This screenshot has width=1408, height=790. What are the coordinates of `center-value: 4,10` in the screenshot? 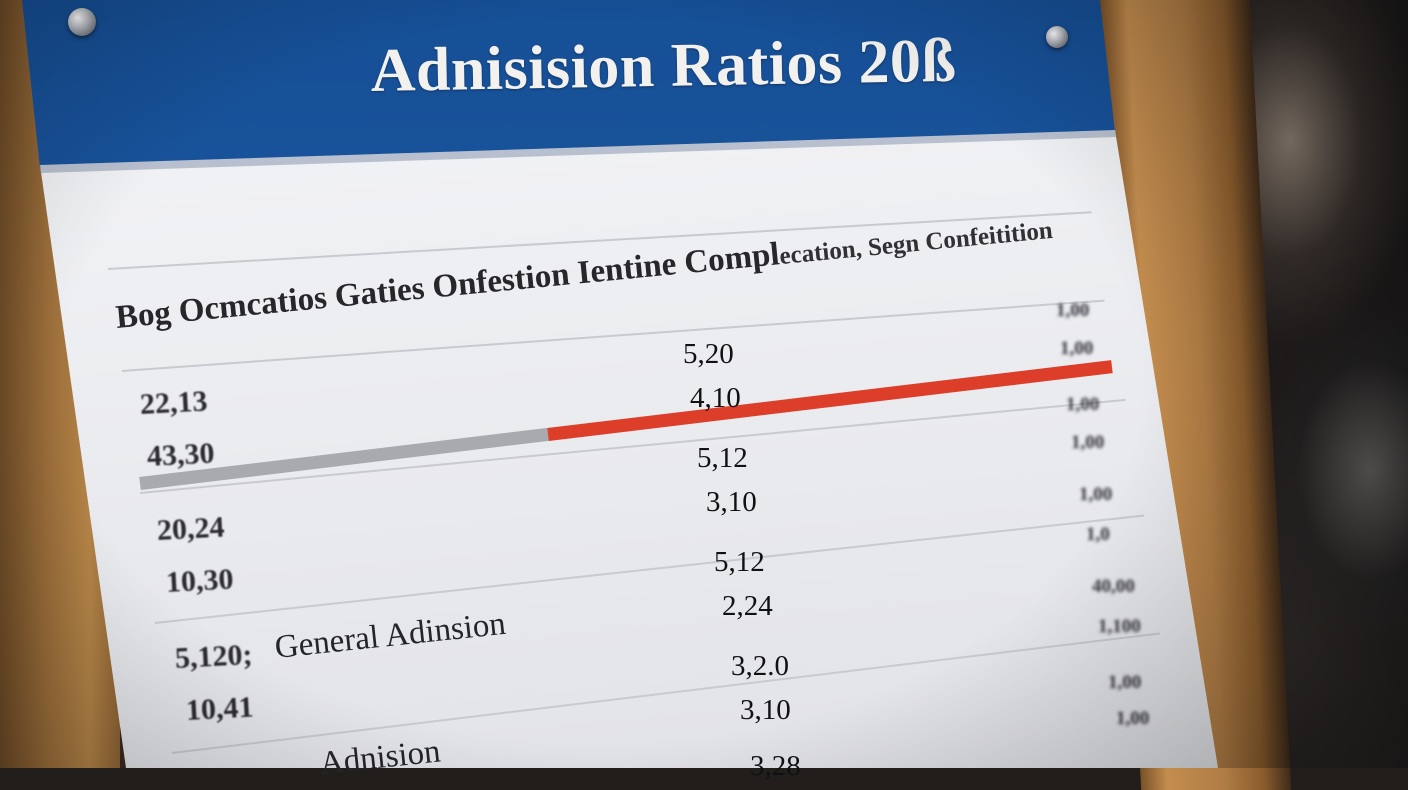 It's located at (715, 398).